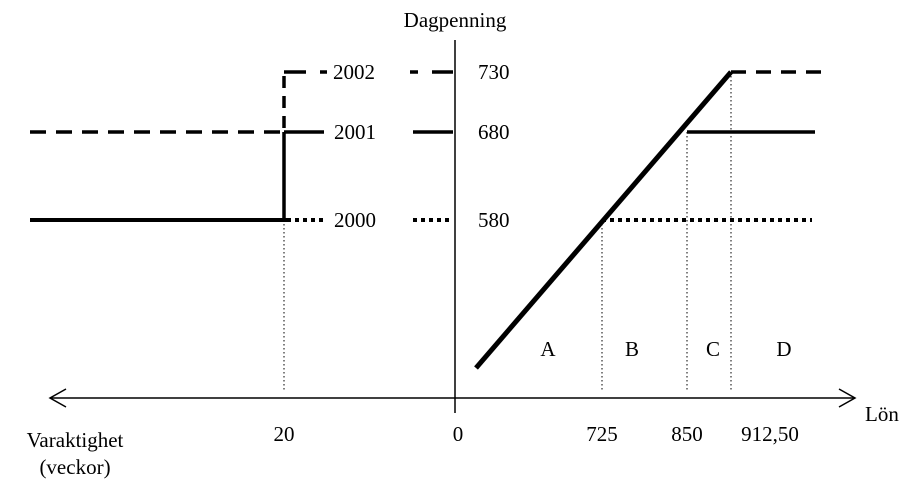 This screenshot has width=915, height=483. I want to click on amount-label-730: 730, so click(494, 72).